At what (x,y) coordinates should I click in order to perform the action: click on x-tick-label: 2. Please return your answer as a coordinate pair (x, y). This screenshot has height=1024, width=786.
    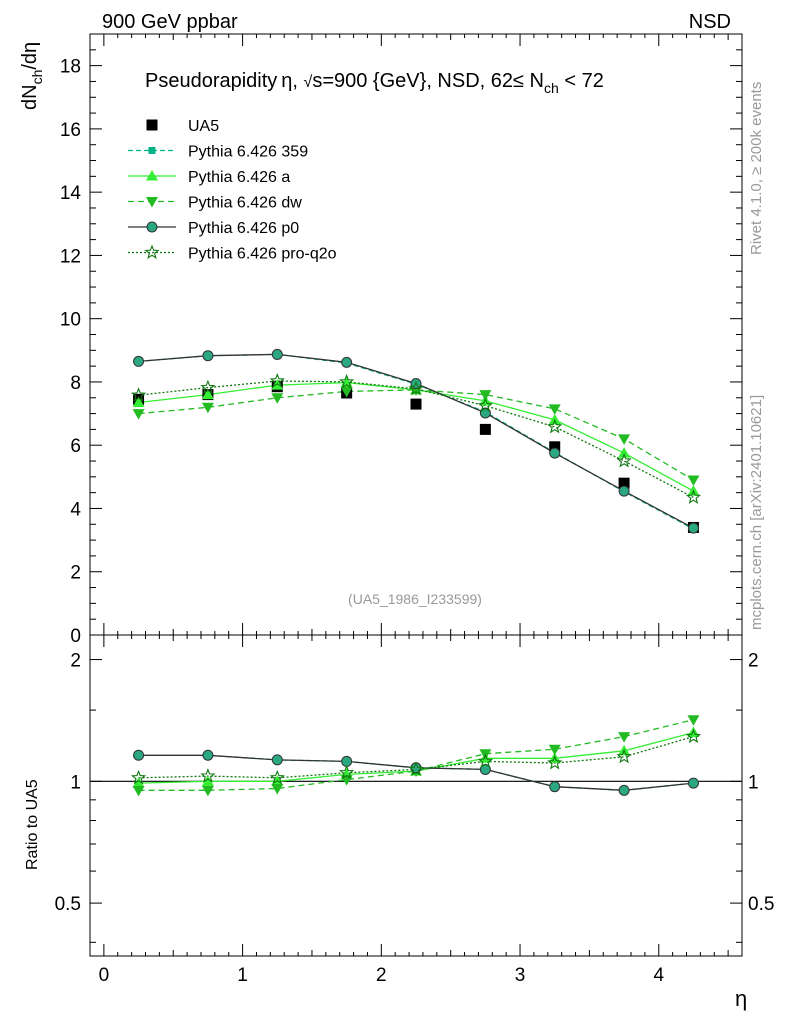
    Looking at the image, I should click on (381, 975).